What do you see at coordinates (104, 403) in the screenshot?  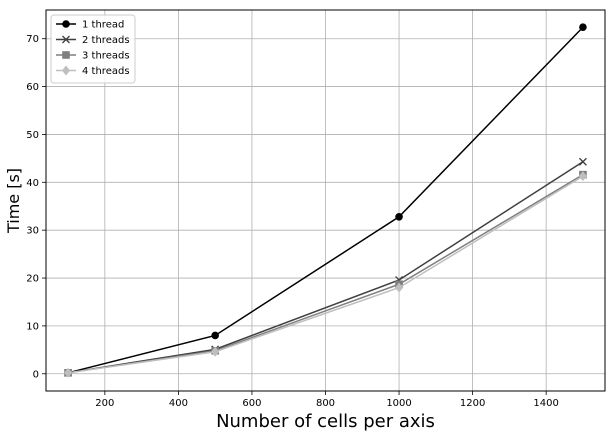 I see `x-tick-label: 200` at bounding box center [104, 403].